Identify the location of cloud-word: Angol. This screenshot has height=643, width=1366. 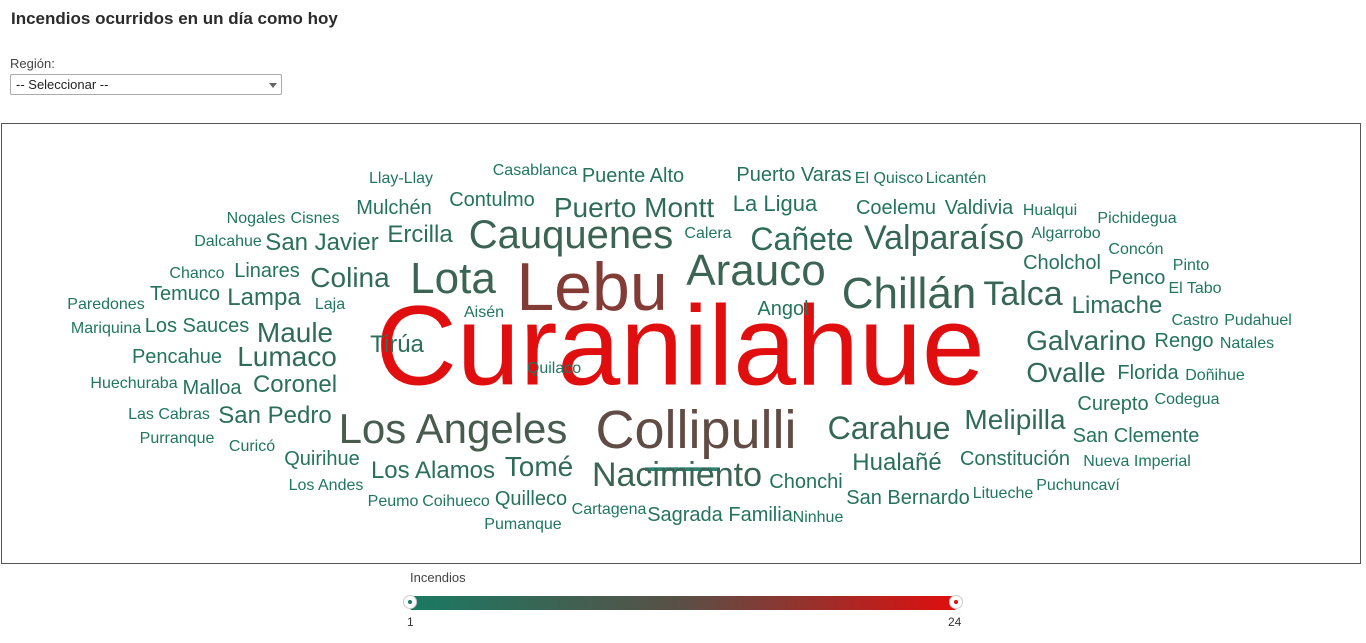
(783, 309).